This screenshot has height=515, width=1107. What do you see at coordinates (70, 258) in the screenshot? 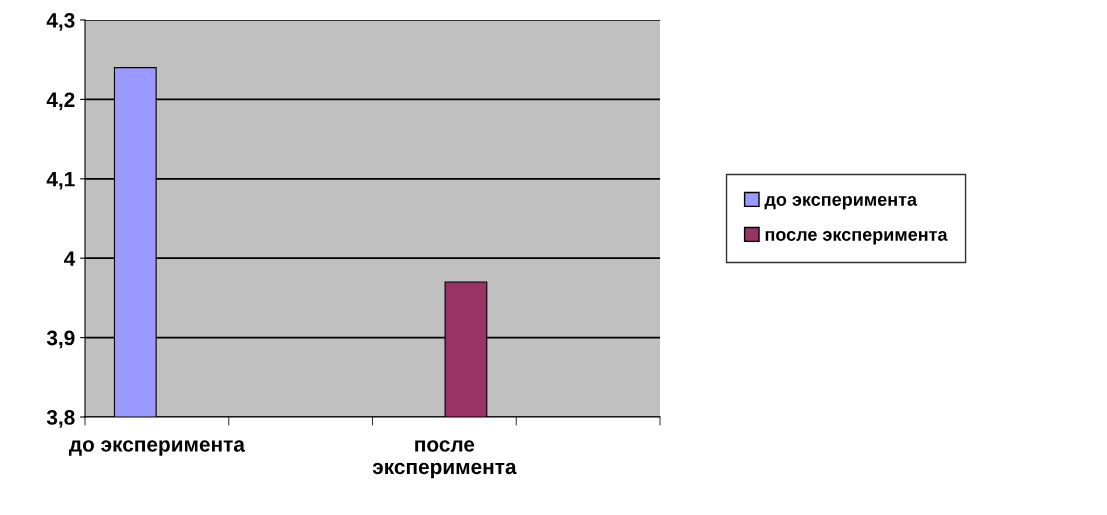
I see `y-tick-label: 4` at bounding box center [70, 258].